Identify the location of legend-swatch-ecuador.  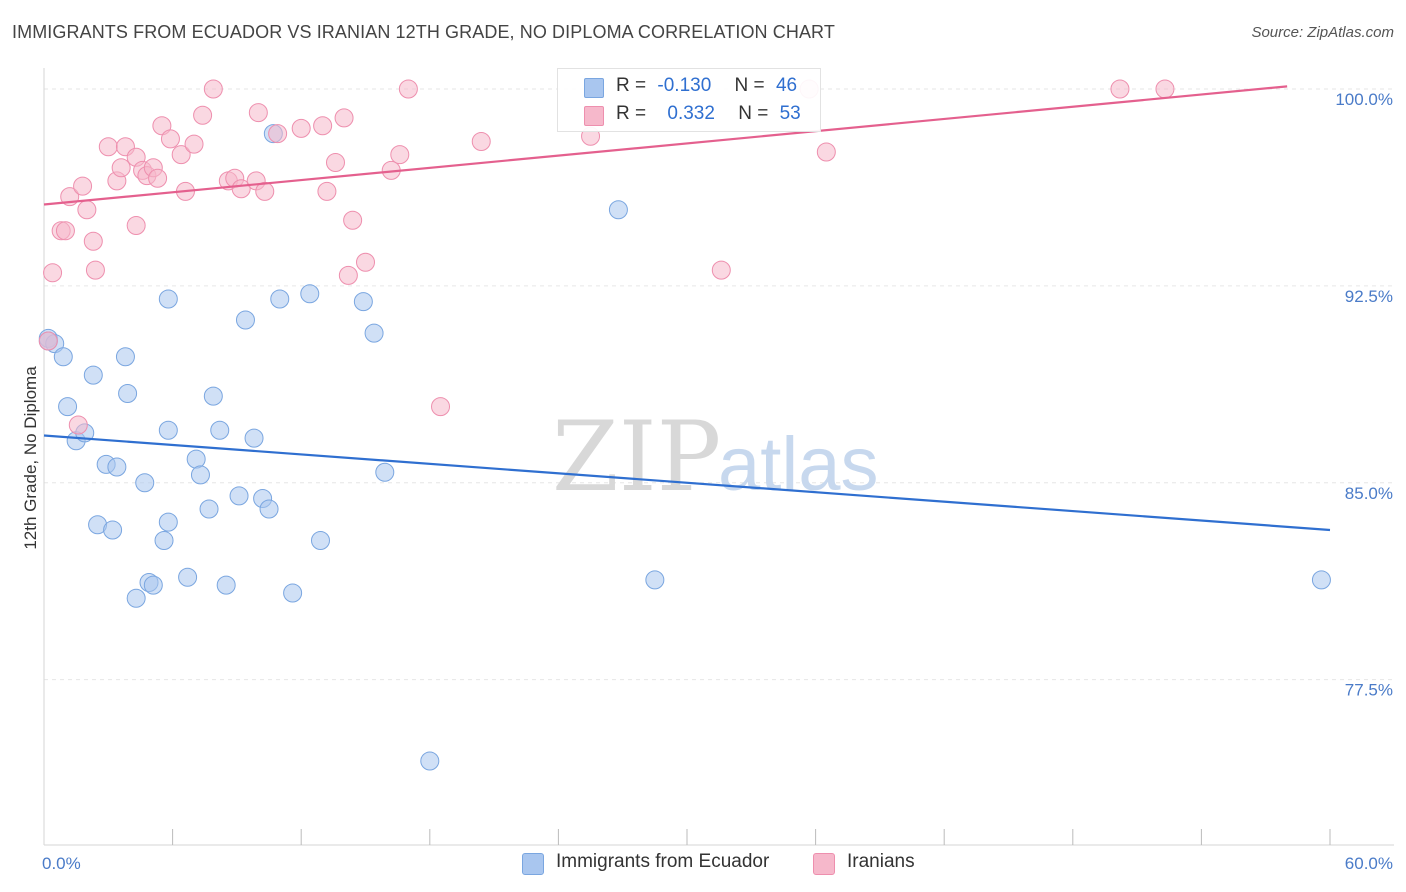
(594, 88).